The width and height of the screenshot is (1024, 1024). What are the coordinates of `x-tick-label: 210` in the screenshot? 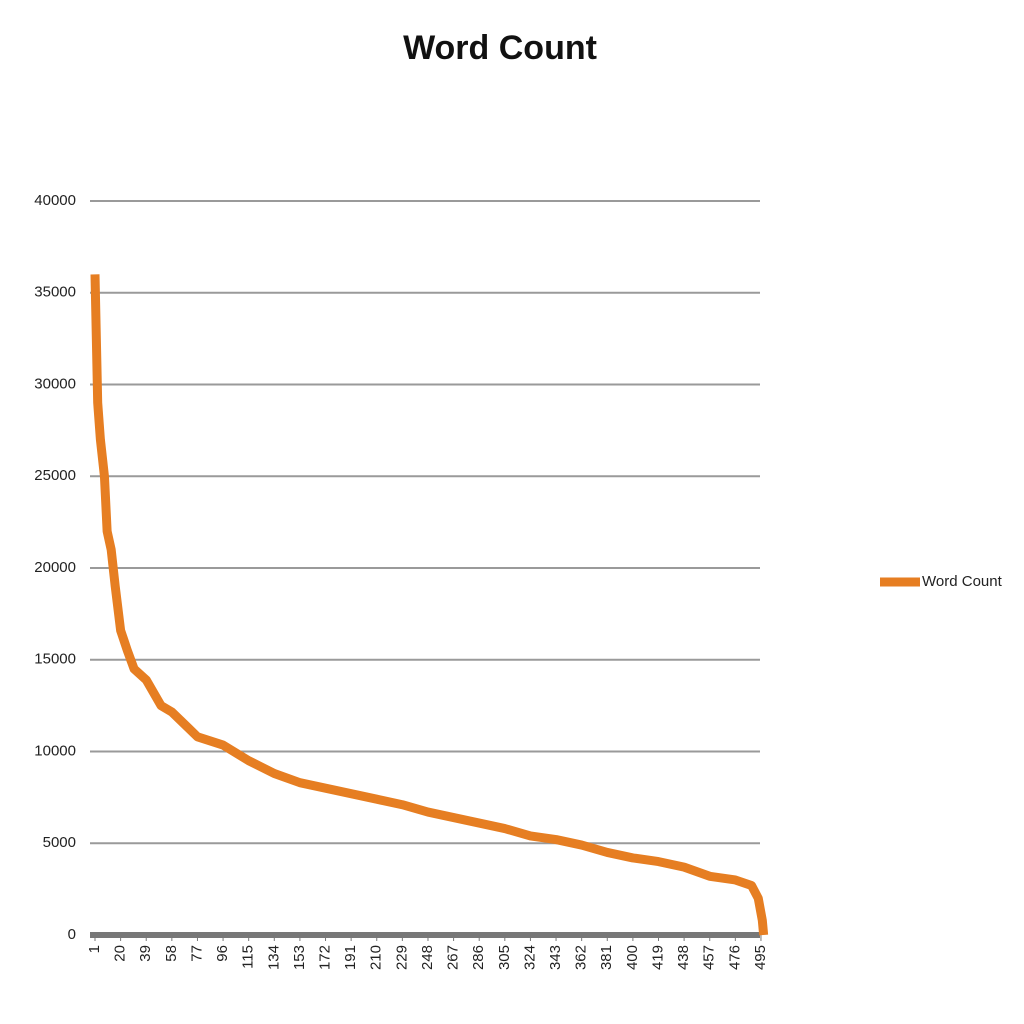 It's located at (376, 957).